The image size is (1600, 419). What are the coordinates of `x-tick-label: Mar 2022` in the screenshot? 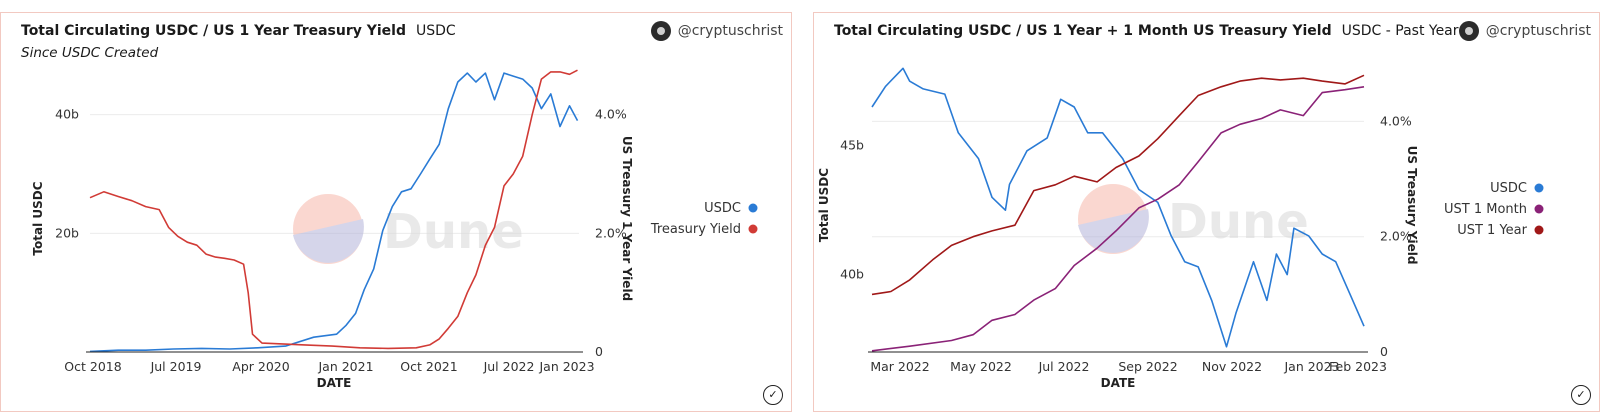 It's located at (899, 366).